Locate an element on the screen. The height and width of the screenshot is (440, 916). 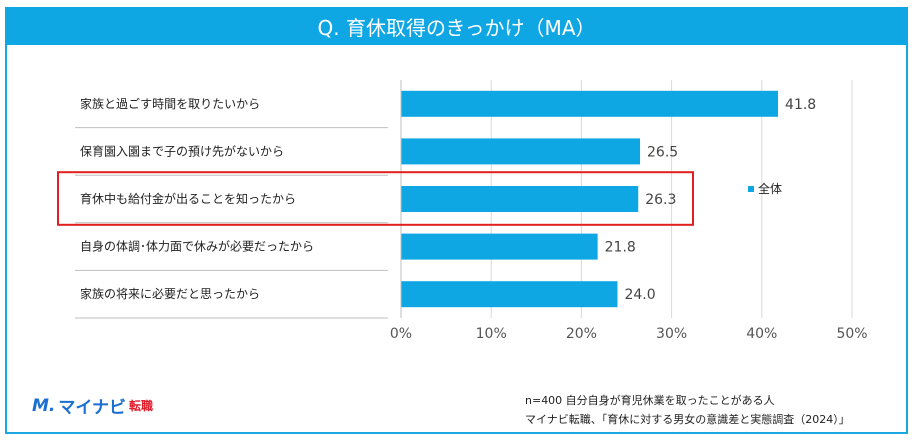
x-tick-label: 10% is located at coordinates (491, 334).